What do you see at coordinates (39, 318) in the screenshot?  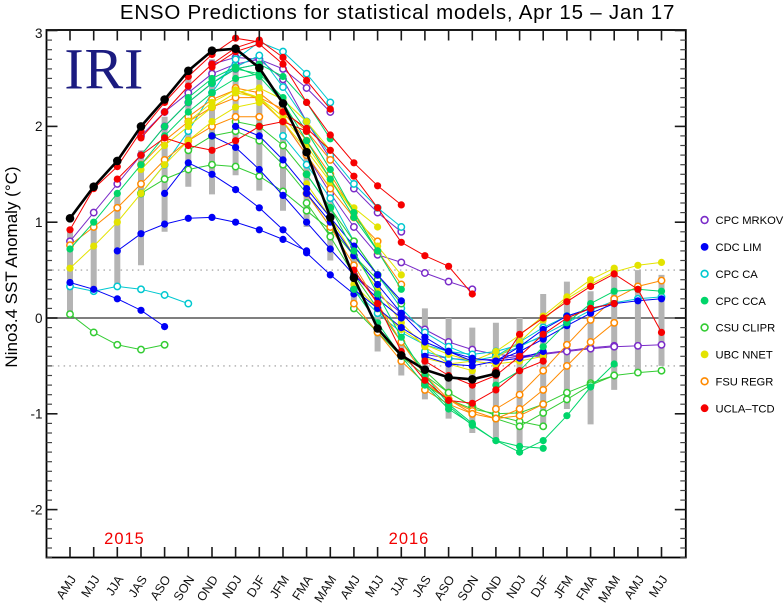 I see `svg-text: 0` at bounding box center [39, 318].